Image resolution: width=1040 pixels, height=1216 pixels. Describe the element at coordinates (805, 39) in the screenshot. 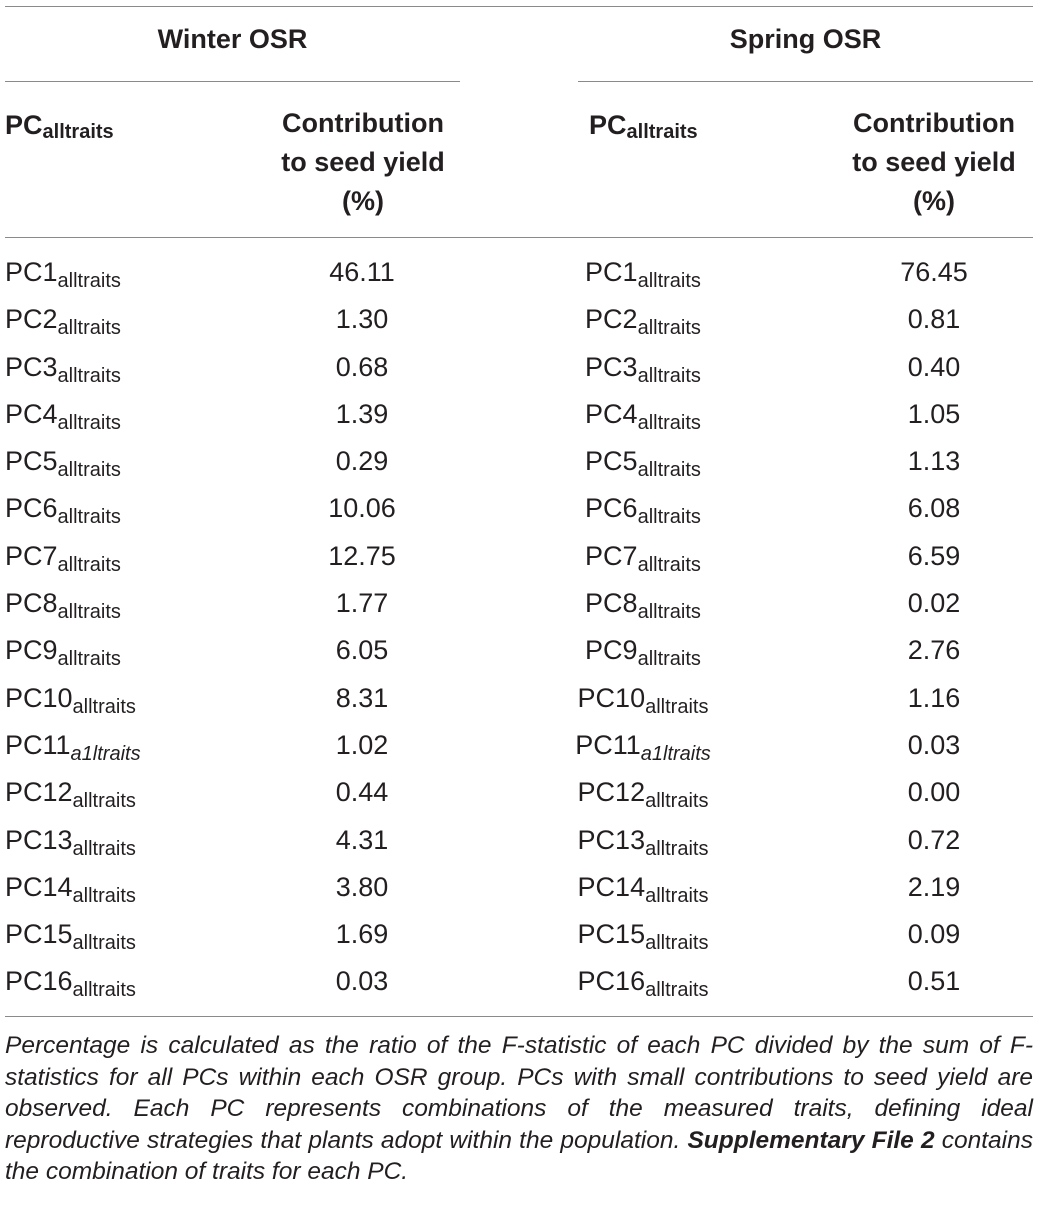

I see `spring-osr-title: Spring OSR` at that location.